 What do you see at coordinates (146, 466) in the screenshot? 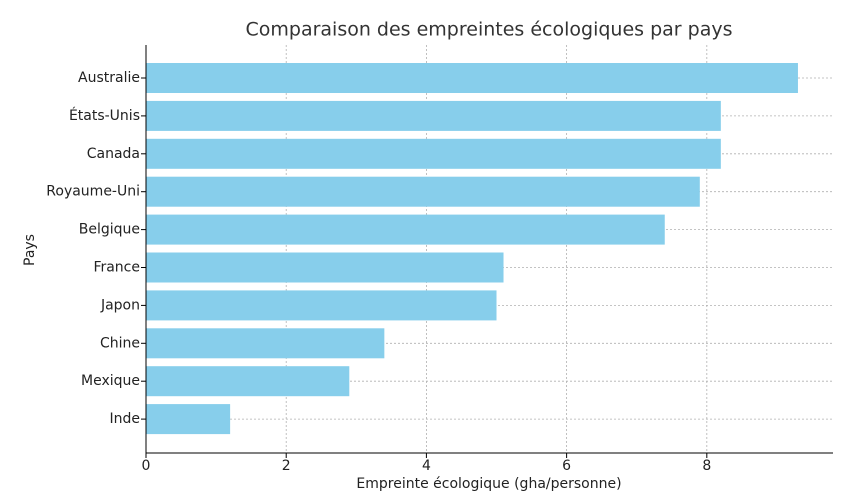
I see `x-tick-label: 0` at bounding box center [146, 466].